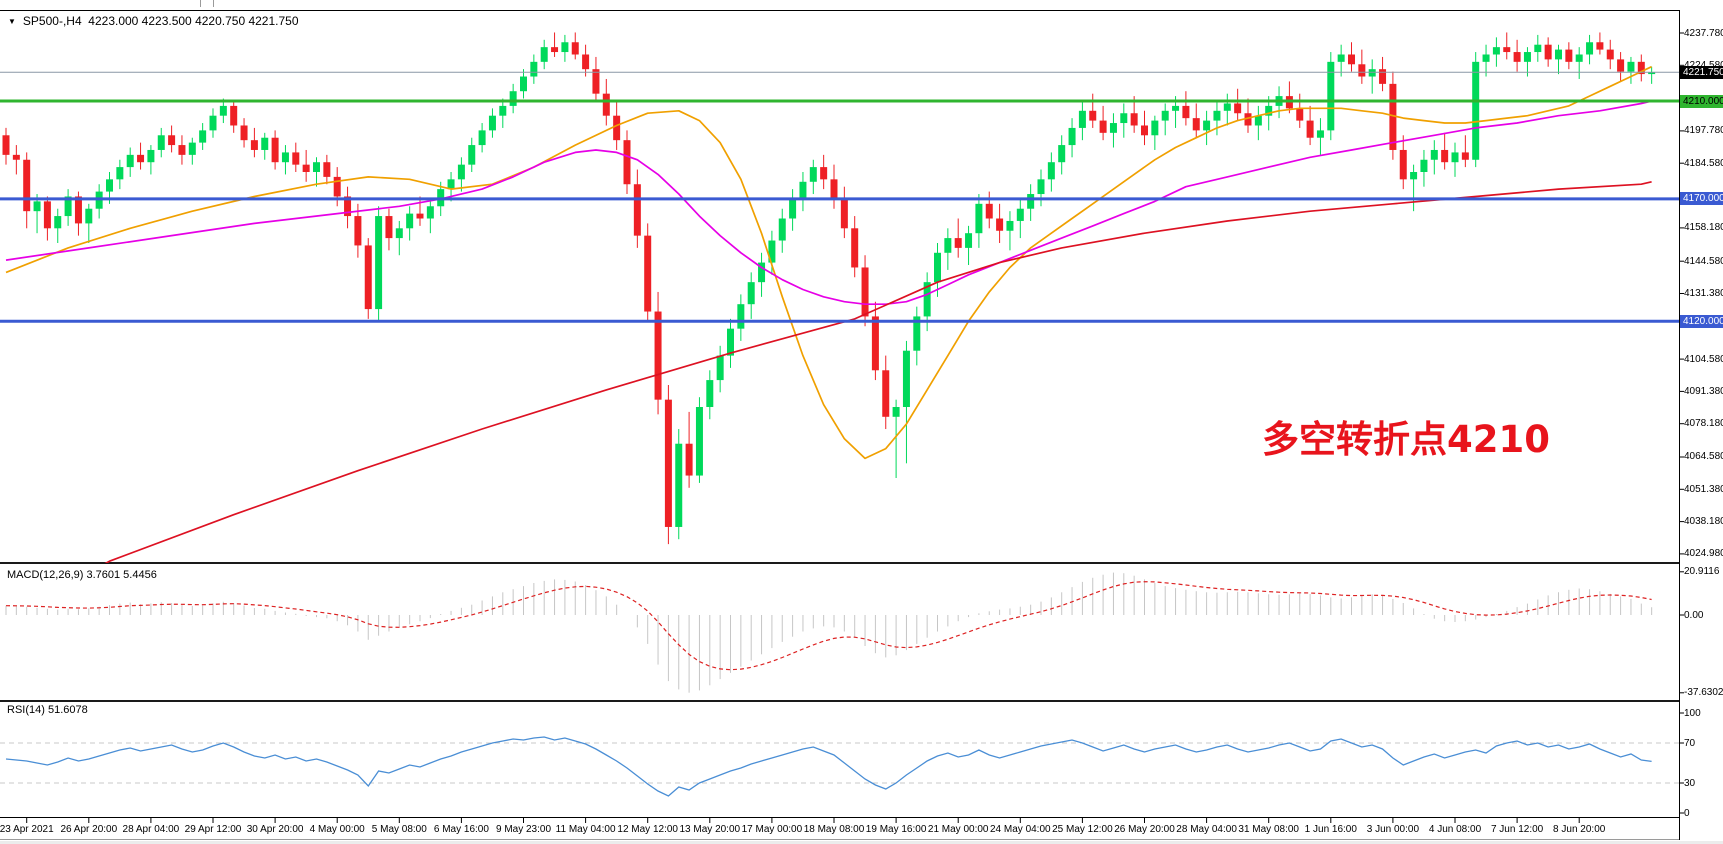 This screenshot has width=1723, height=844. What do you see at coordinates (52, 21) in the screenshot?
I see `symbol-name: SP500-,H4` at bounding box center [52, 21].